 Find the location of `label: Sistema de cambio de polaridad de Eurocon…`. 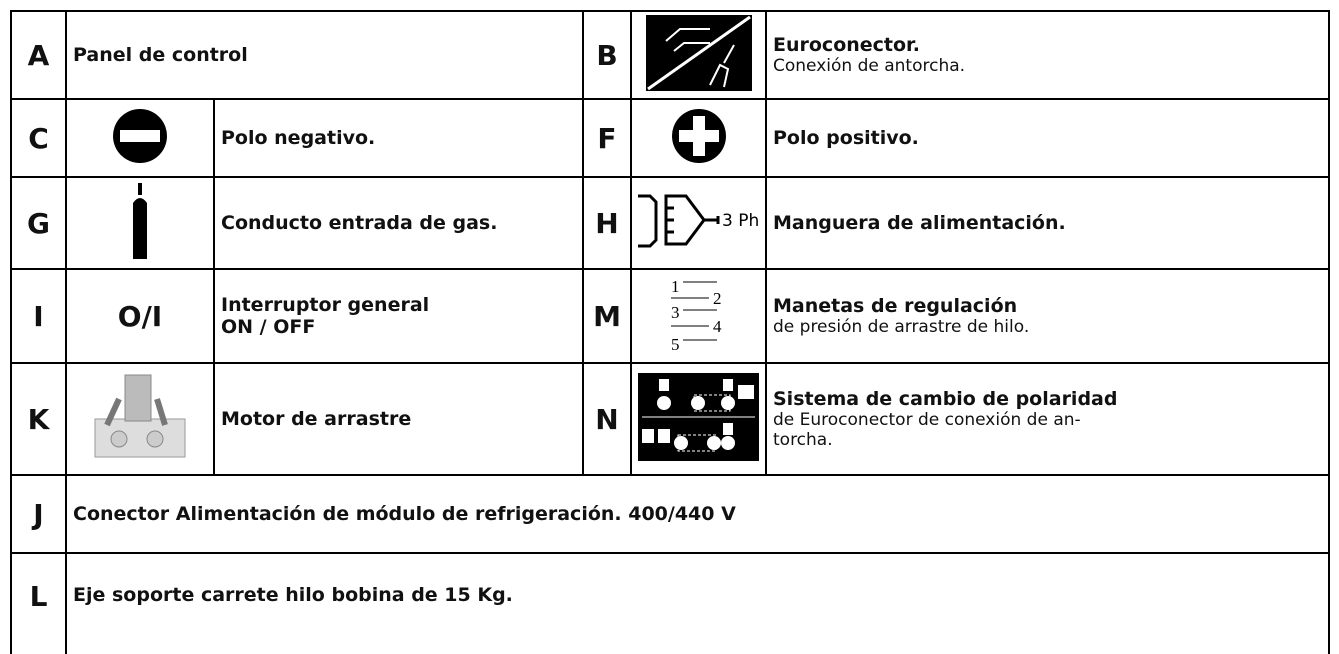

label: Sistema de cambio de polaridad de Eurocon… is located at coordinates (1047, 419).